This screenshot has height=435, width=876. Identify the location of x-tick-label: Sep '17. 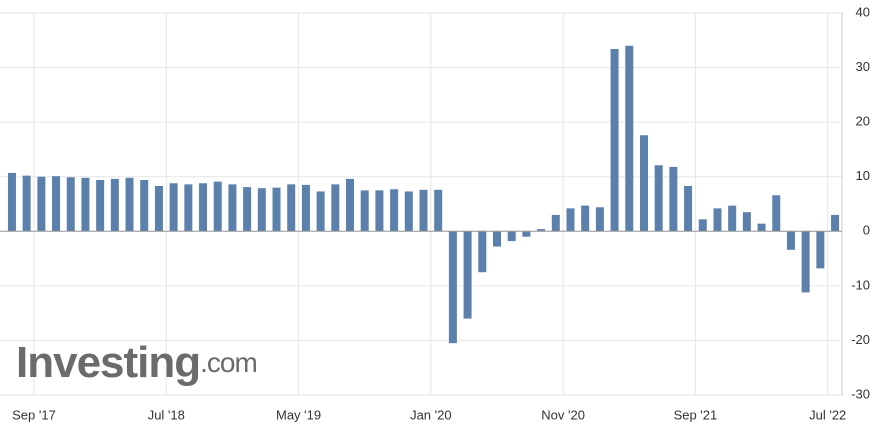
(34, 414).